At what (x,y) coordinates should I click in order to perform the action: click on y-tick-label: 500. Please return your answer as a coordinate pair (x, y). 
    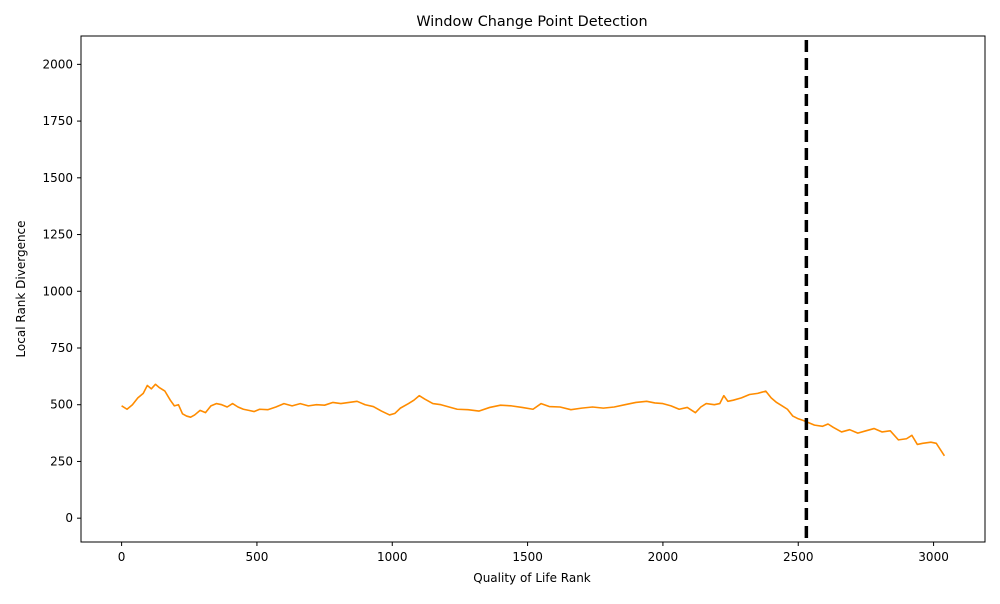
    Looking at the image, I should click on (61, 405).